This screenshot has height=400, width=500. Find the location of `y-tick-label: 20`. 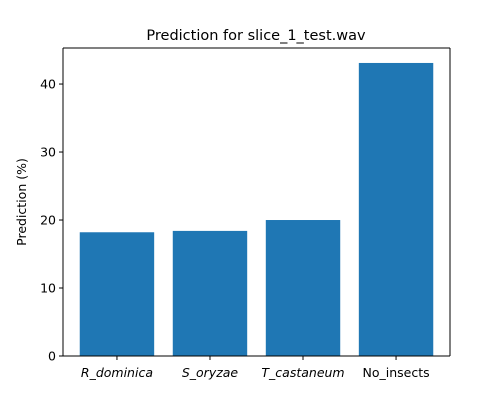

y-tick-label: 20 is located at coordinates (48, 220).